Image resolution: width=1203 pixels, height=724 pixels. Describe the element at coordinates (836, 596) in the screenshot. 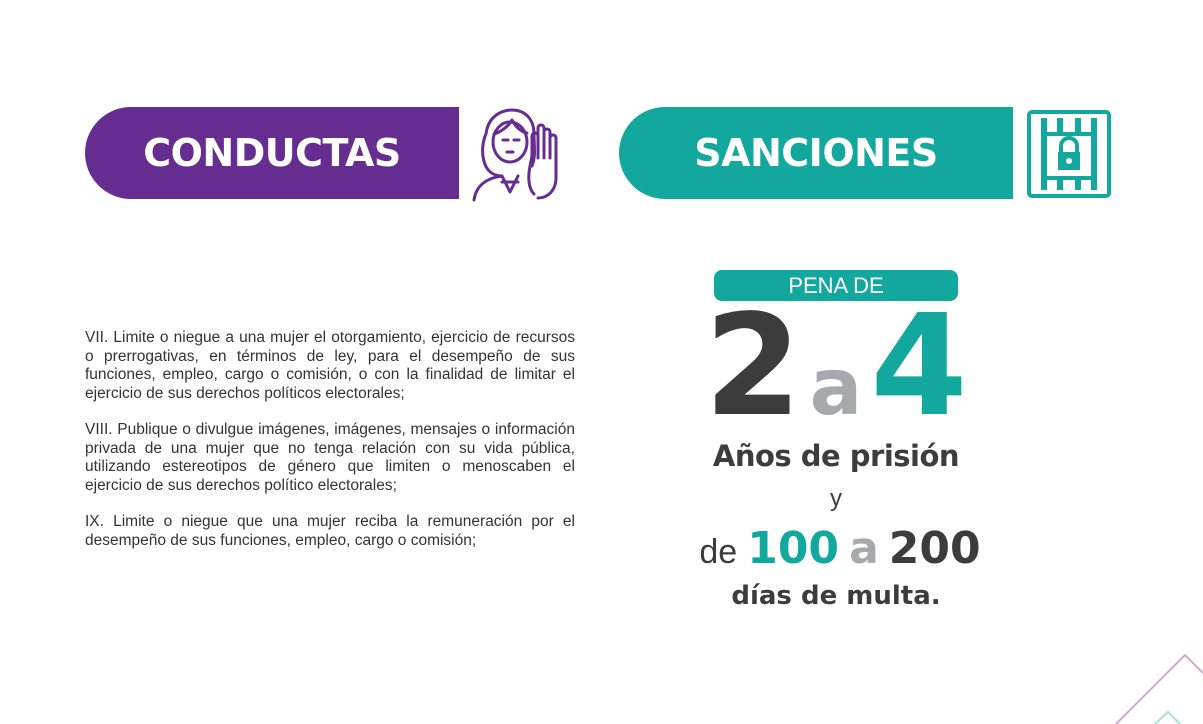

I see `fine-unit: días de multa.` at that location.